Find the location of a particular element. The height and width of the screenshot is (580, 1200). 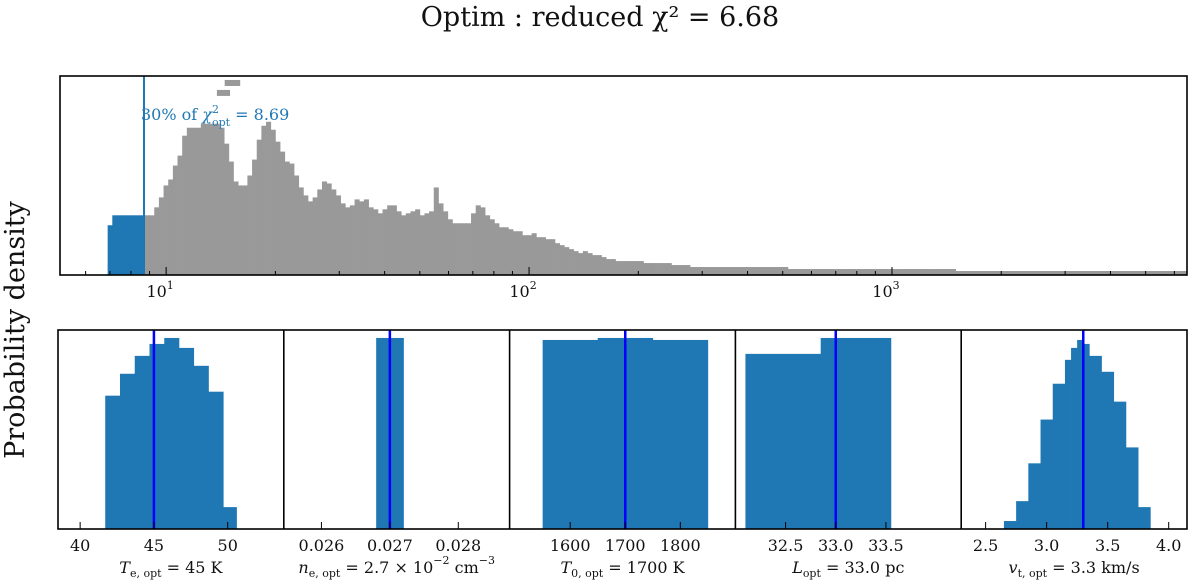

x-tick-label: 45 is located at coordinates (154, 545).